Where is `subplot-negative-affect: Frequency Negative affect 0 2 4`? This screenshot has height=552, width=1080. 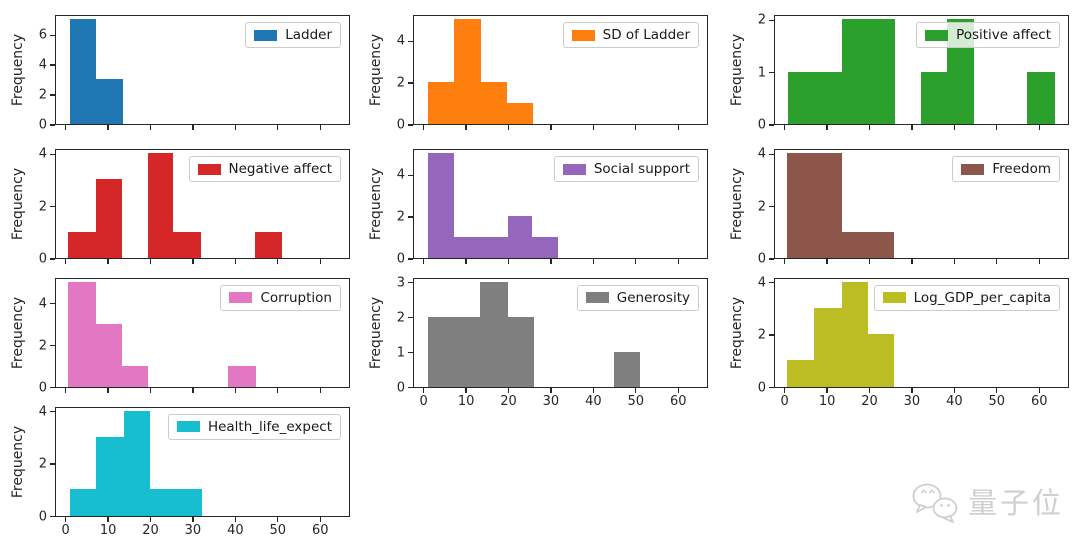 subplot-negative-affect: Frequency Negative affect 0 2 4 is located at coordinates (180, 207).